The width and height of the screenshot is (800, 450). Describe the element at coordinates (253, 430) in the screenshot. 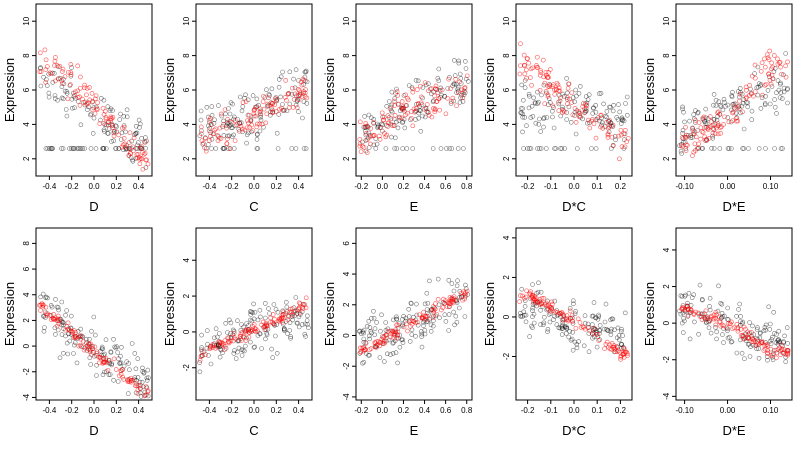

I see `x-axis-title: C` at that location.